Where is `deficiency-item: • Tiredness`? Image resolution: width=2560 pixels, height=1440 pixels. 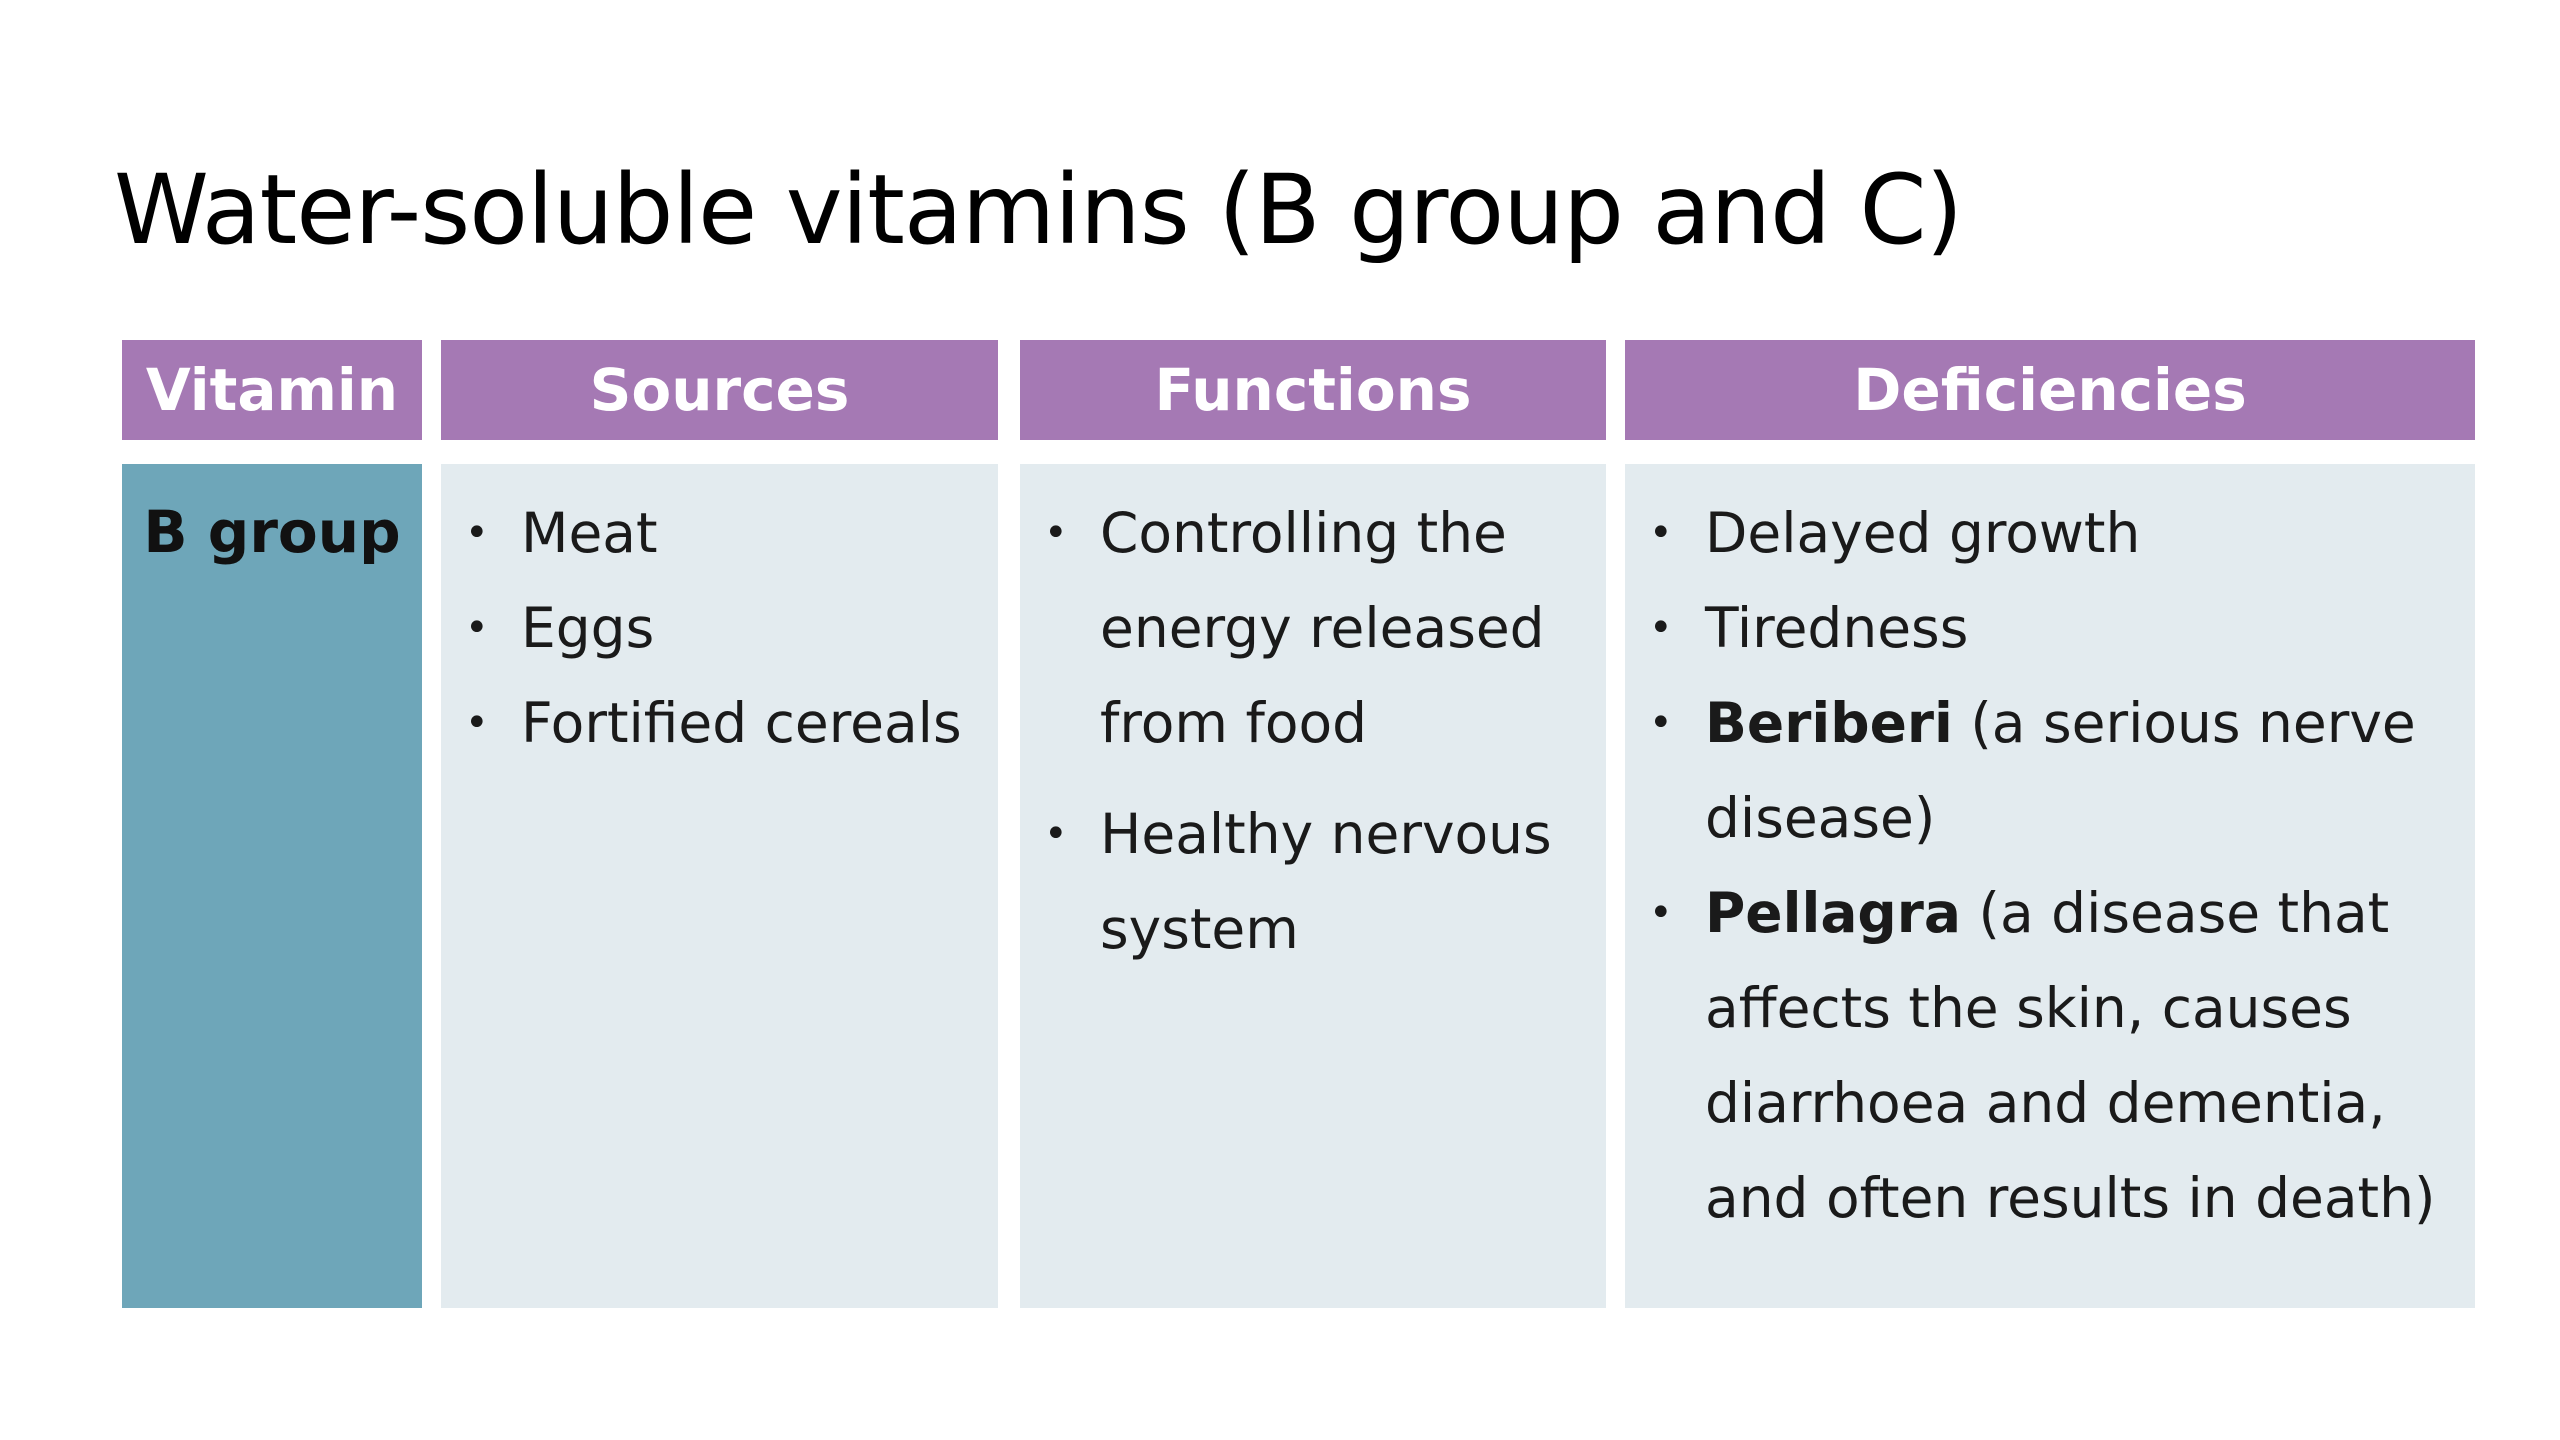 deficiency-item: • Tiredness is located at coordinates (2041, 628).